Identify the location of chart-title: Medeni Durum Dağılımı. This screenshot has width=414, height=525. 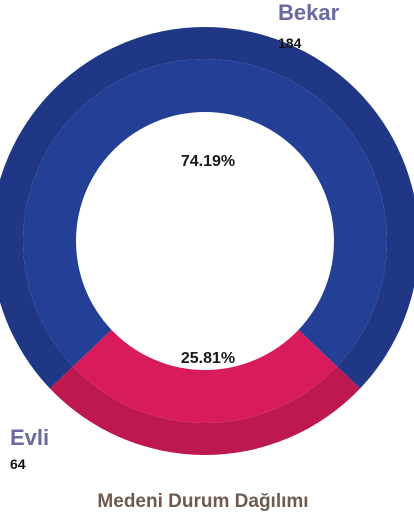
(202, 501).